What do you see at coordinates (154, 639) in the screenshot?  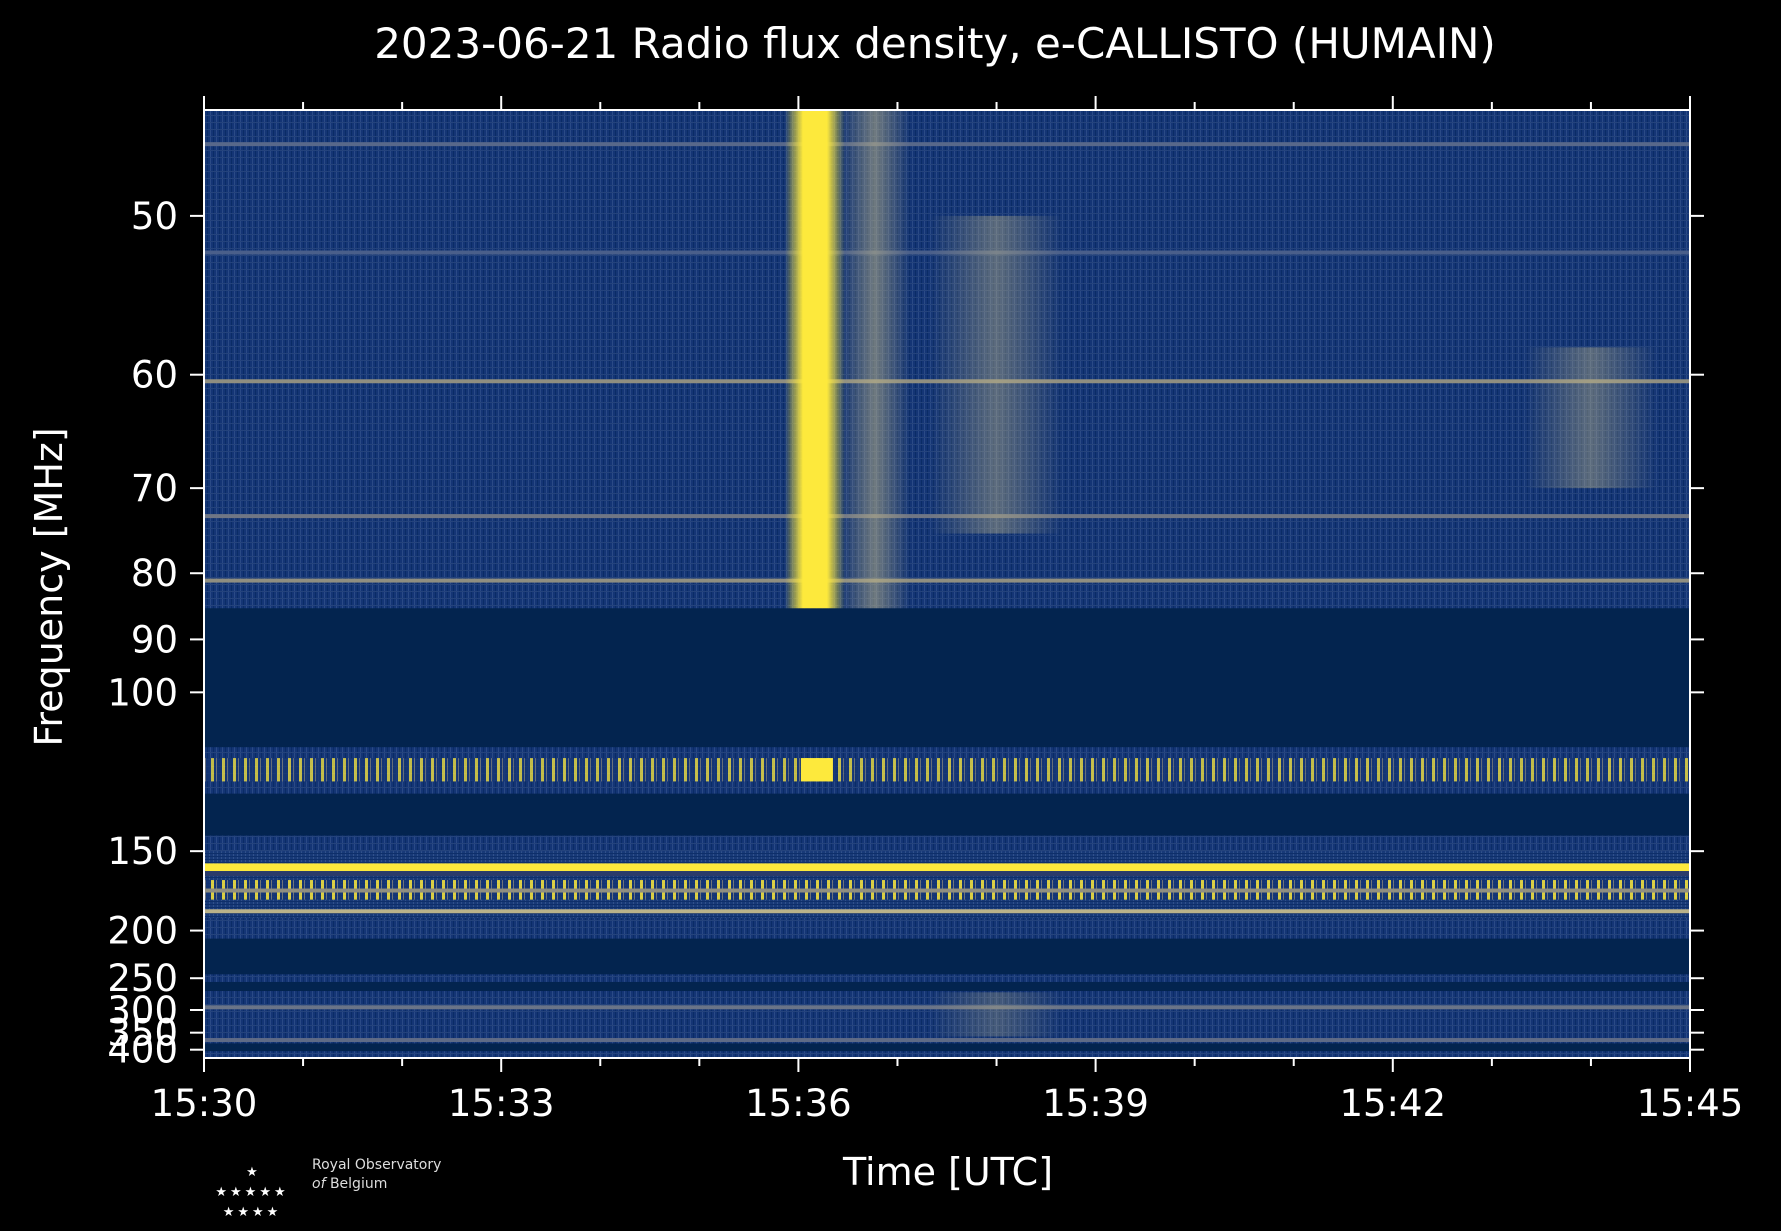 I see `y-tick-label: 90` at bounding box center [154, 639].